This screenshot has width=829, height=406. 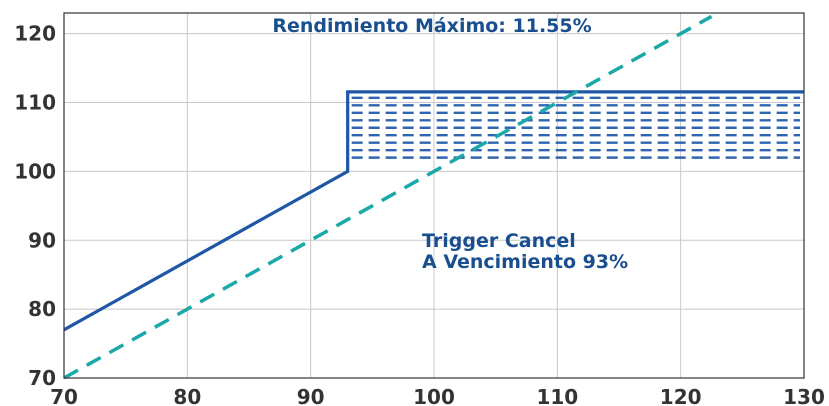 I want to click on trigger-annotation-line2: A Vencimiento 93%, so click(x=525, y=262).